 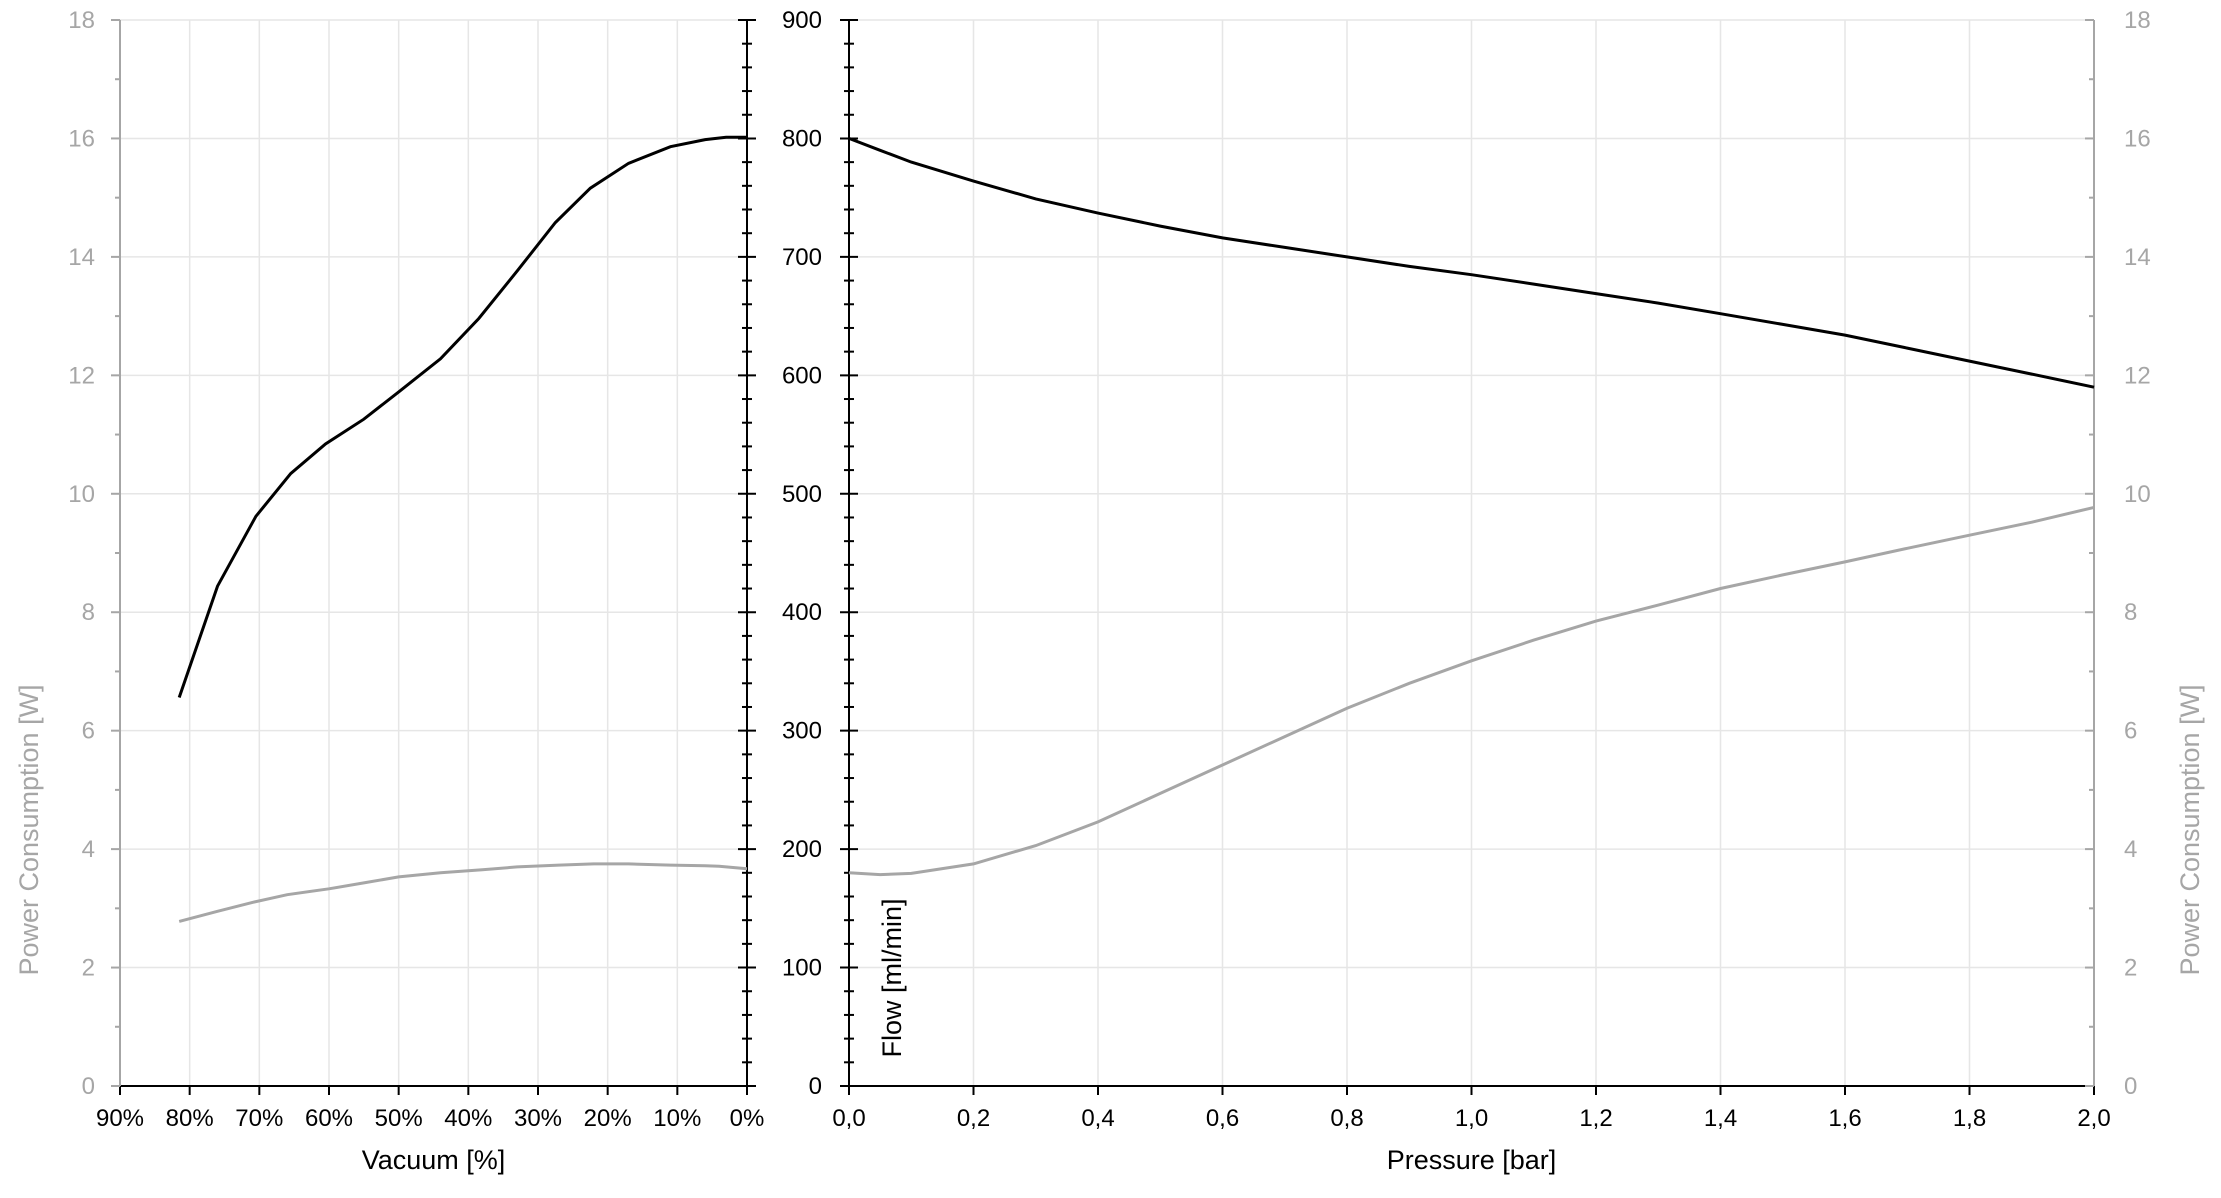 What do you see at coordinates (259, 1118) in the screenshot?
I see `x-tick-label: 70%` at bounding box center [259, 1118].